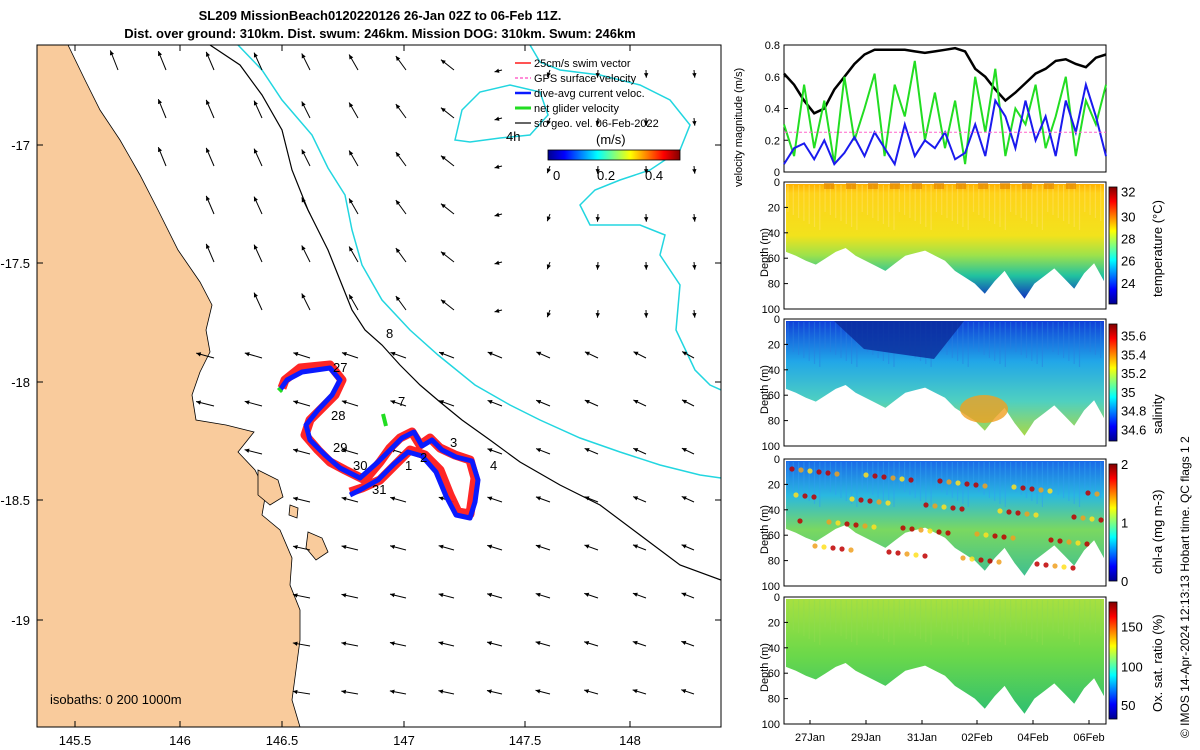  What do you see at coordinates (1124, 464) in the screenshot?
I see `colorbar-tick: 2` at bounding box center [1124, 464].